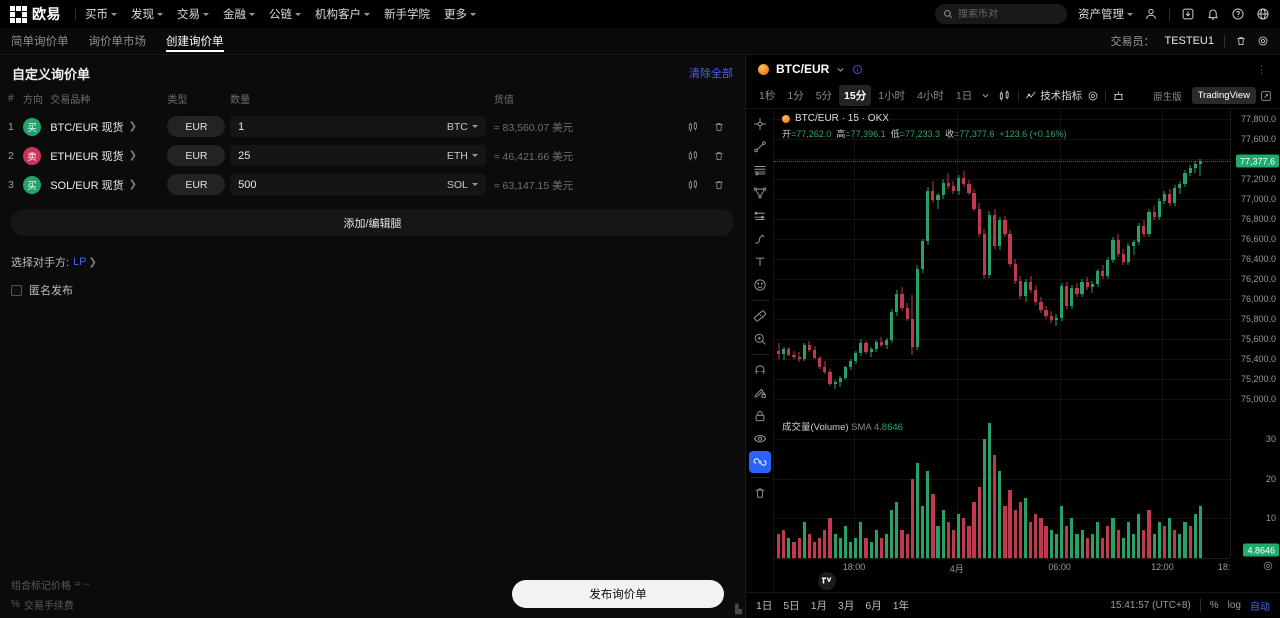 The height and width of the screenshot is (618, 1280). I want to click on view-tradingview-button: TradingView, so click(1223, 95).